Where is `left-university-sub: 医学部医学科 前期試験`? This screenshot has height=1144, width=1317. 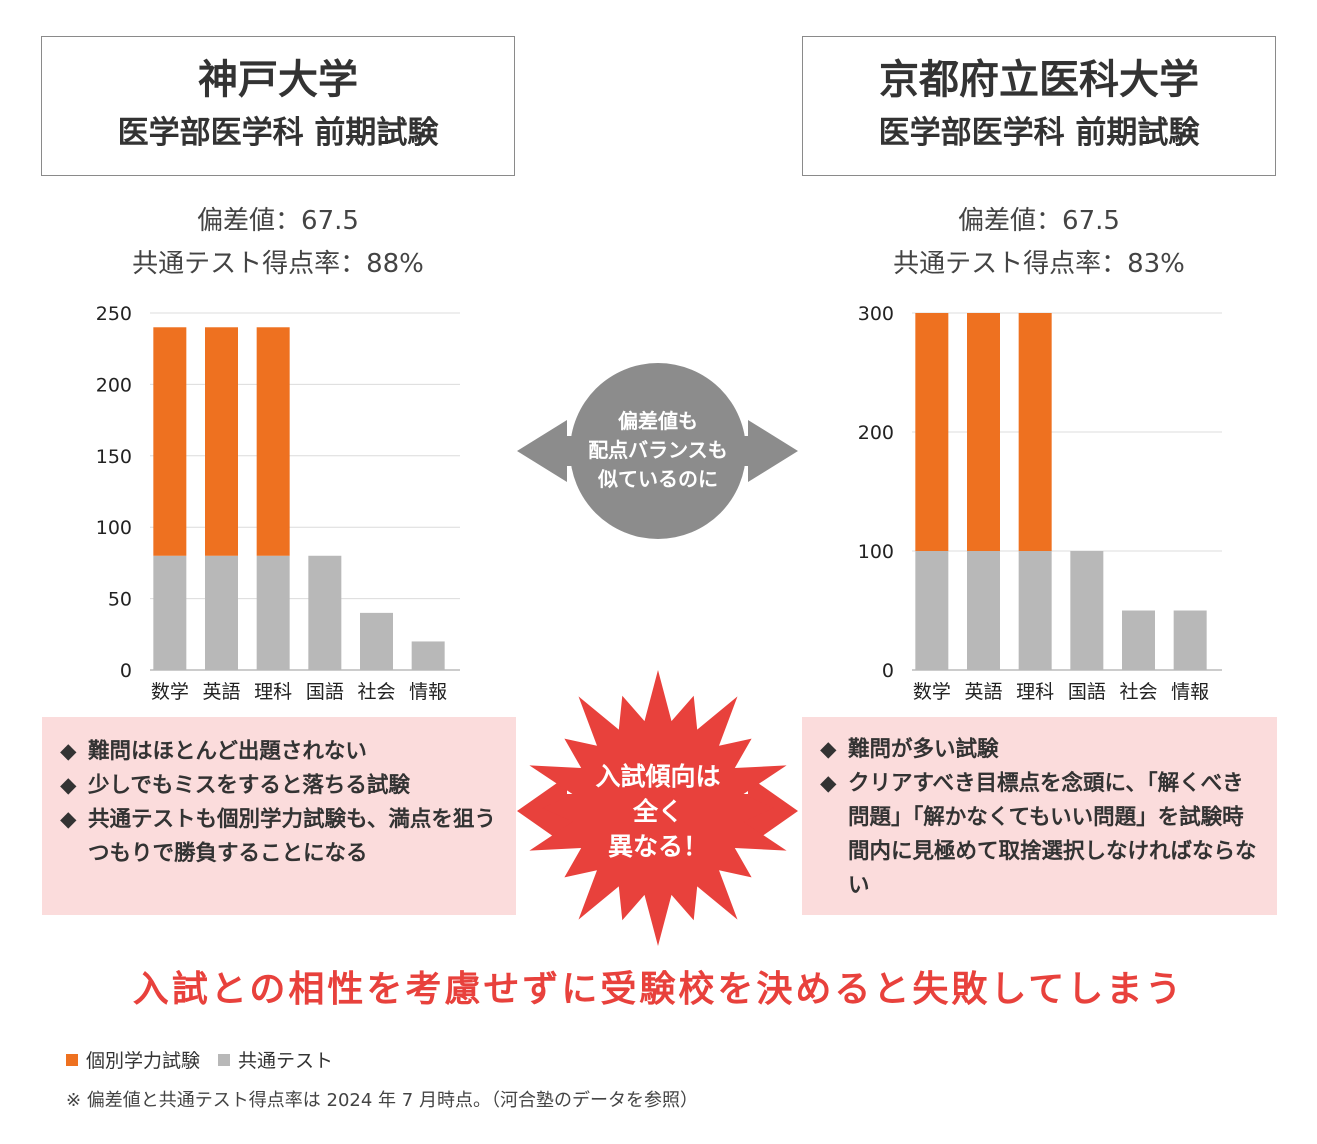
left-university-sub: 医学部医学科 前期試験 is located at coordinates (278, 133).